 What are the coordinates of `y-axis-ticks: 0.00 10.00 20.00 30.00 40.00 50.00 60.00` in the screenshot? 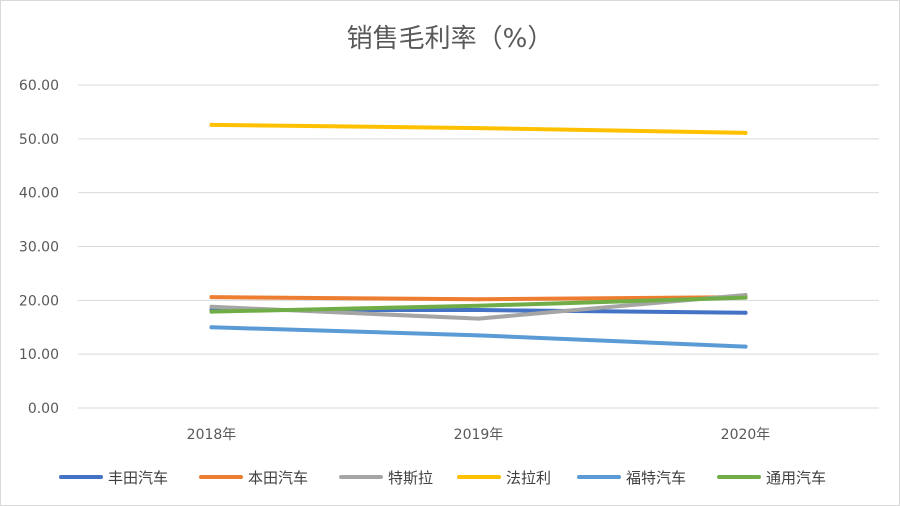 It's located at (39, 247).